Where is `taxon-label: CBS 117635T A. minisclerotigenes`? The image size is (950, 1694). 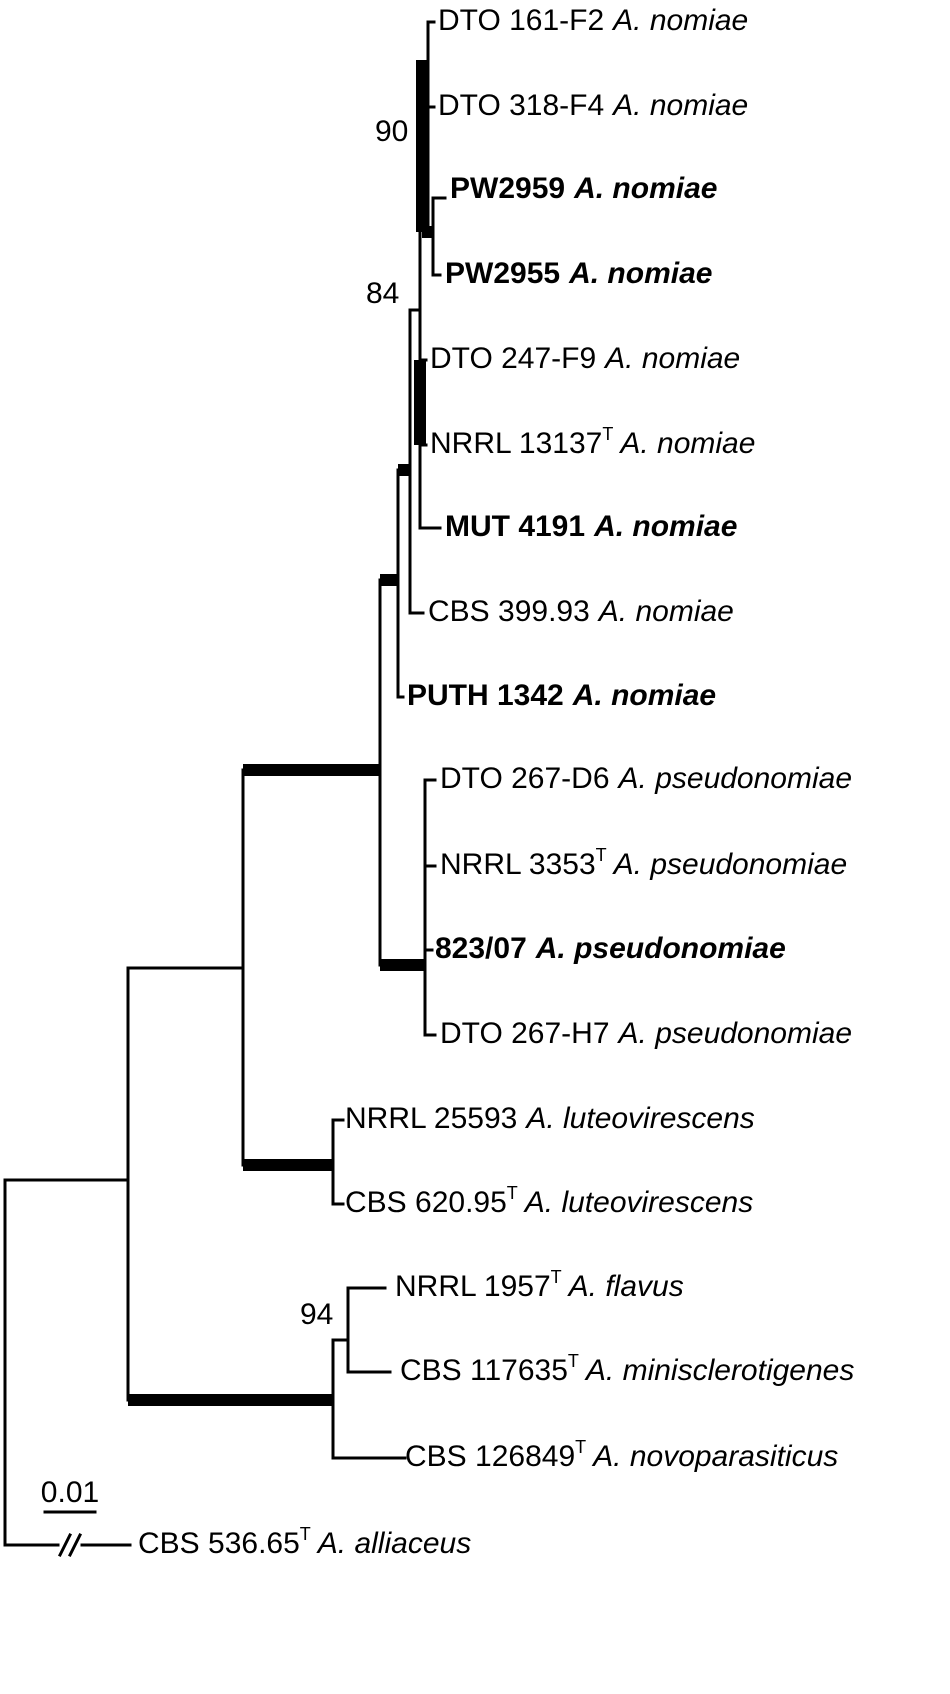
taxon-label: CBS 117635T A. minisclerotigenes is located at coordinates (627, 1369).